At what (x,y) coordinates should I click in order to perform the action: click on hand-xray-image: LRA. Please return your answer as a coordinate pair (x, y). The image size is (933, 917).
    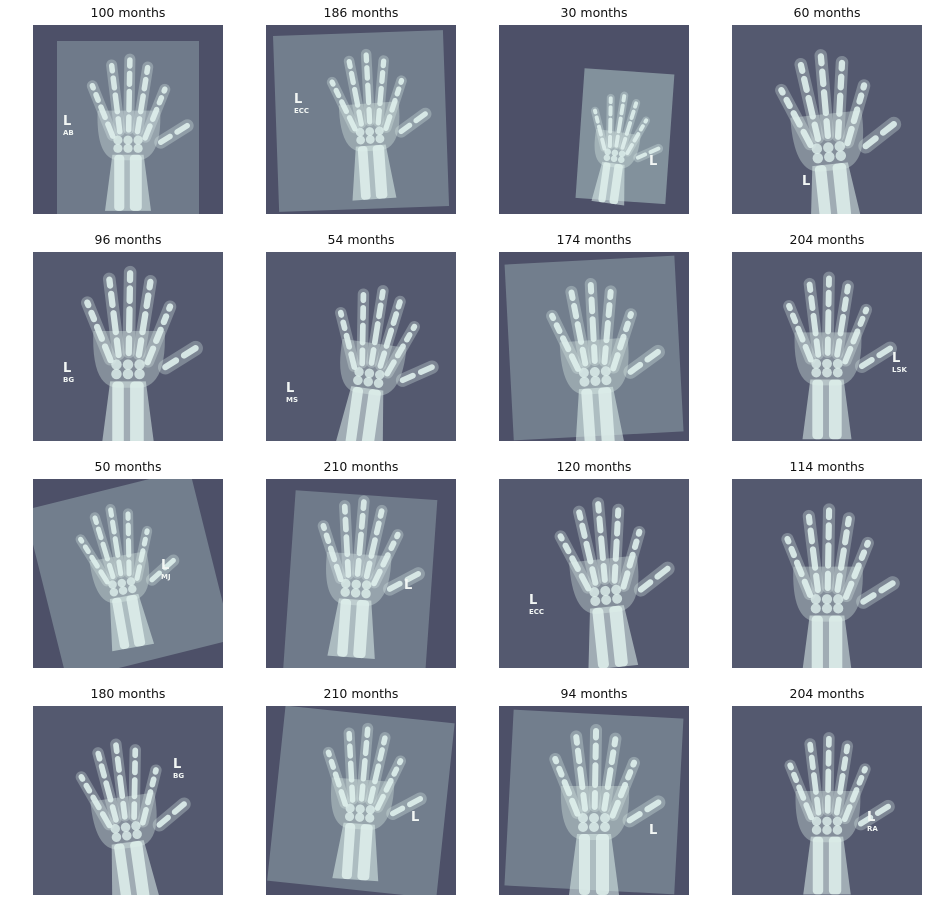
    Looking at the image, I should click on (827, 800).